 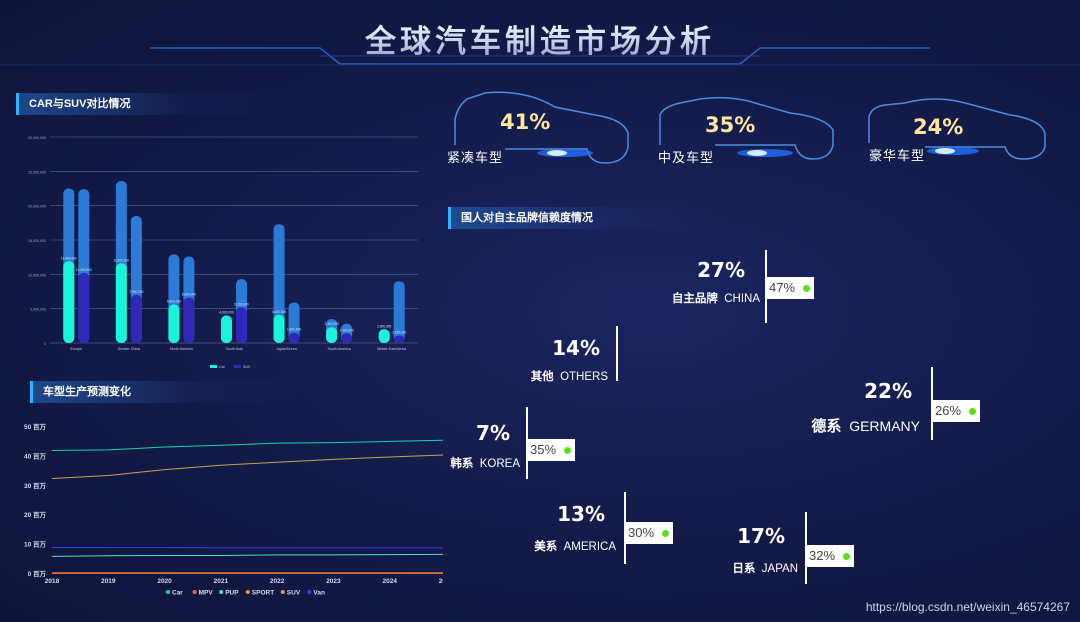 I want to click on trust-box-value: 32%, so click(x=822, y=555).